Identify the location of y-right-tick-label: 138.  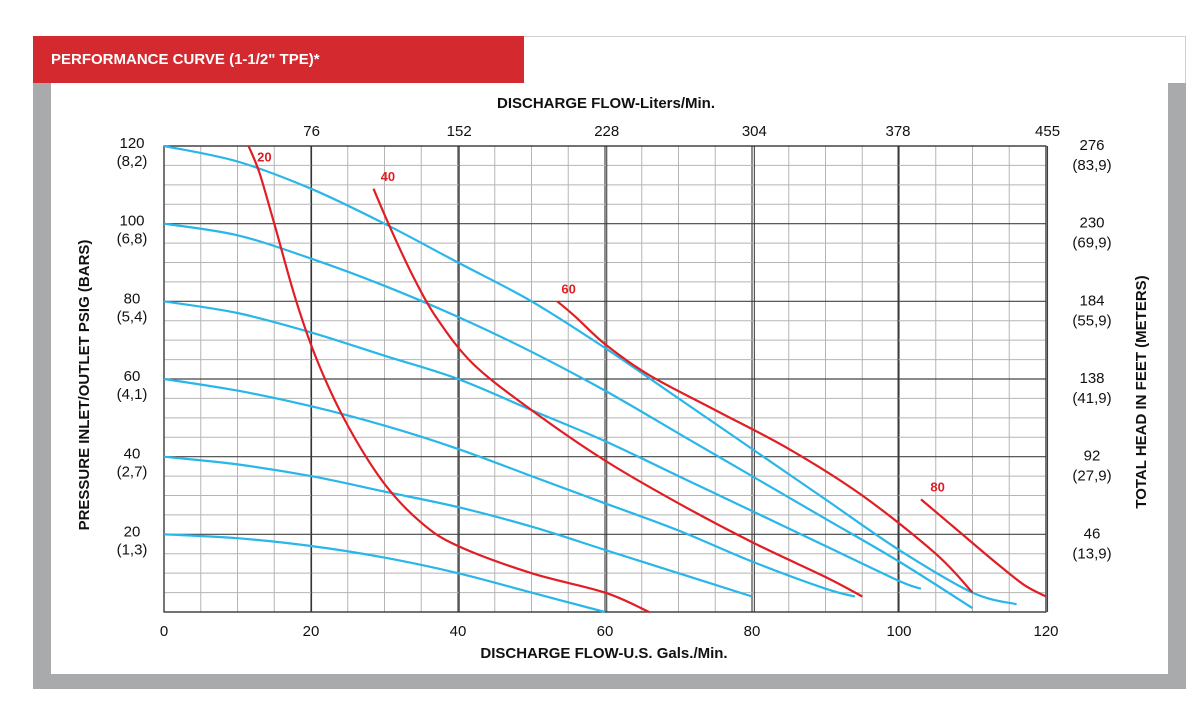
(1091, 378).